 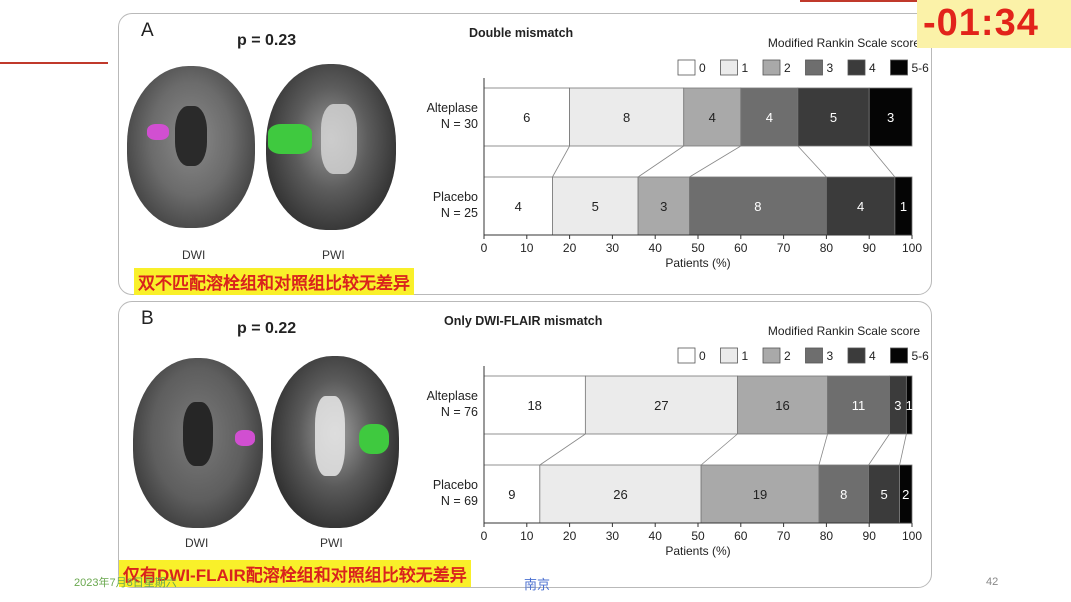 I want to click on bar-value-placebo-5-6: 2, so click(x=905, y=494).